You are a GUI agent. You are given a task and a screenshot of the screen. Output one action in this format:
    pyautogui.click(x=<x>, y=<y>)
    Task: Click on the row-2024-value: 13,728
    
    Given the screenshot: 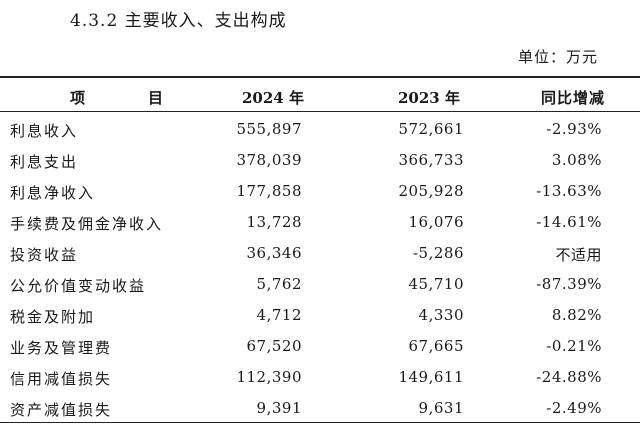 What is the action you would take?
    pyautogui.click(x=274, y=222)
    